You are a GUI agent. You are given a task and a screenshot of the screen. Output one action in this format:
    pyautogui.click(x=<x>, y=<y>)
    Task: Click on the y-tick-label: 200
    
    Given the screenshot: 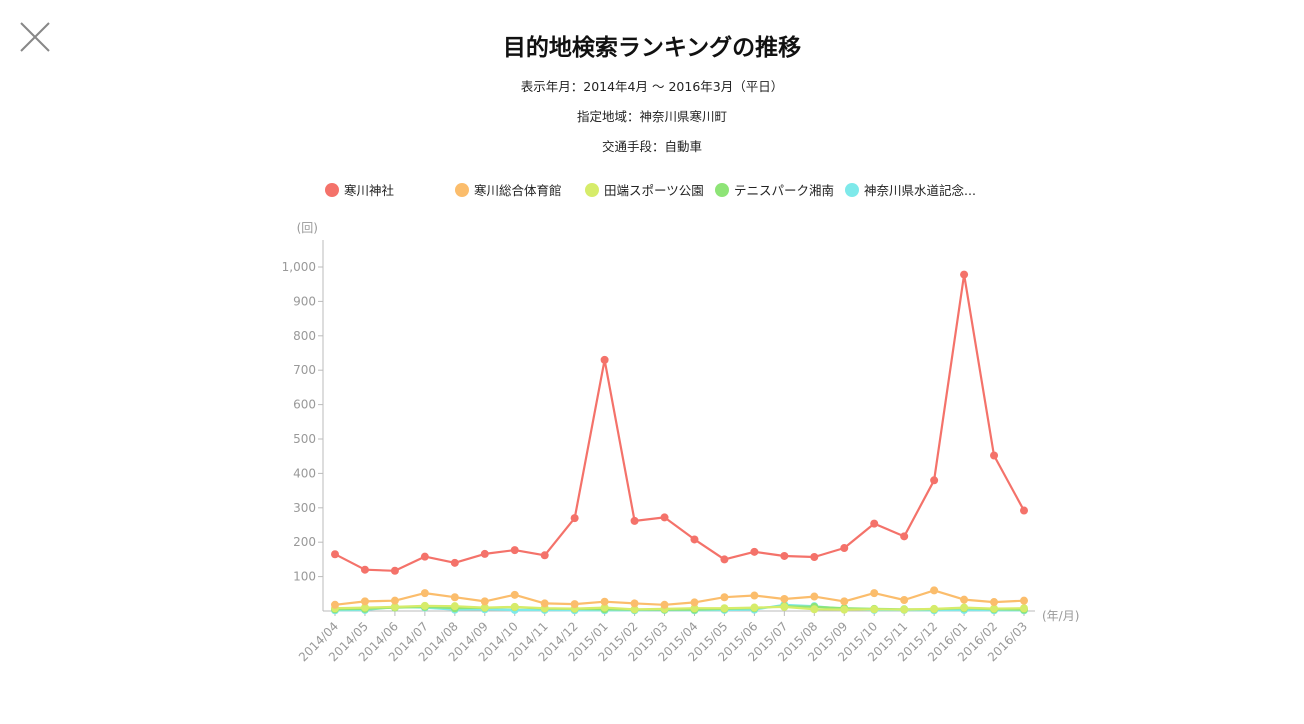 What is the action you would take?
    pyautogui.click(x=304, y=542)
    